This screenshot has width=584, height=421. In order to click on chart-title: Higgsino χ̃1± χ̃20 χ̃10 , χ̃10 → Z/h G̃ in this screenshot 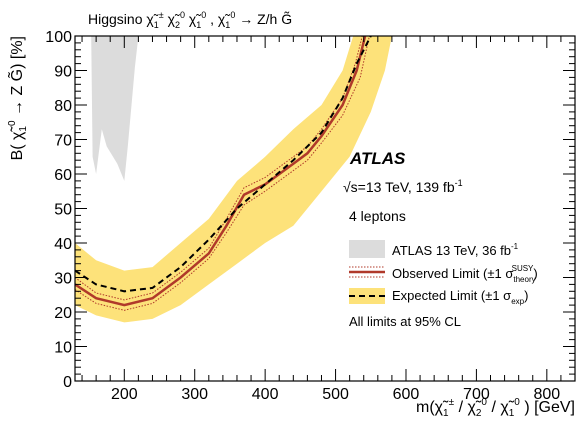, I will do `click(190, 17)`.